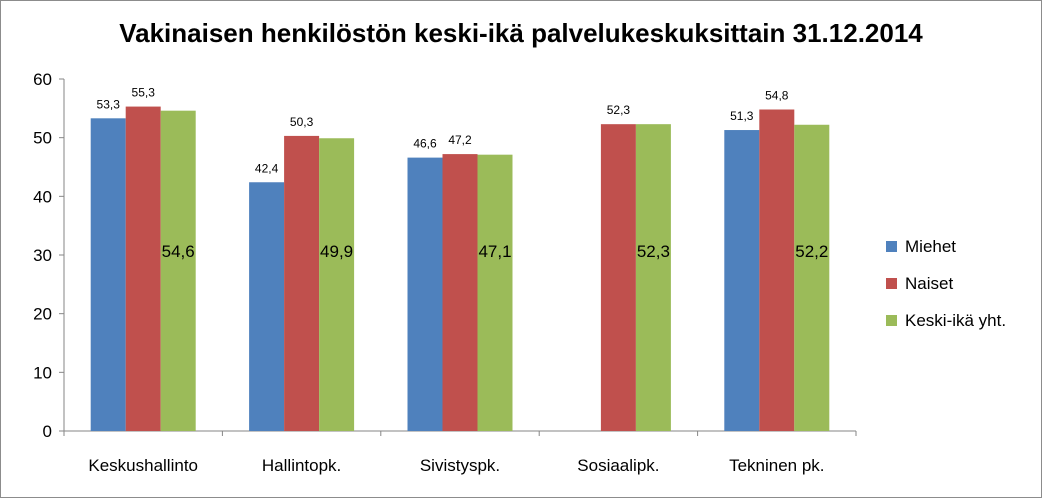  I want to click on legend: Miehet Naiset Keski-ikä yht., so click(946, 283).